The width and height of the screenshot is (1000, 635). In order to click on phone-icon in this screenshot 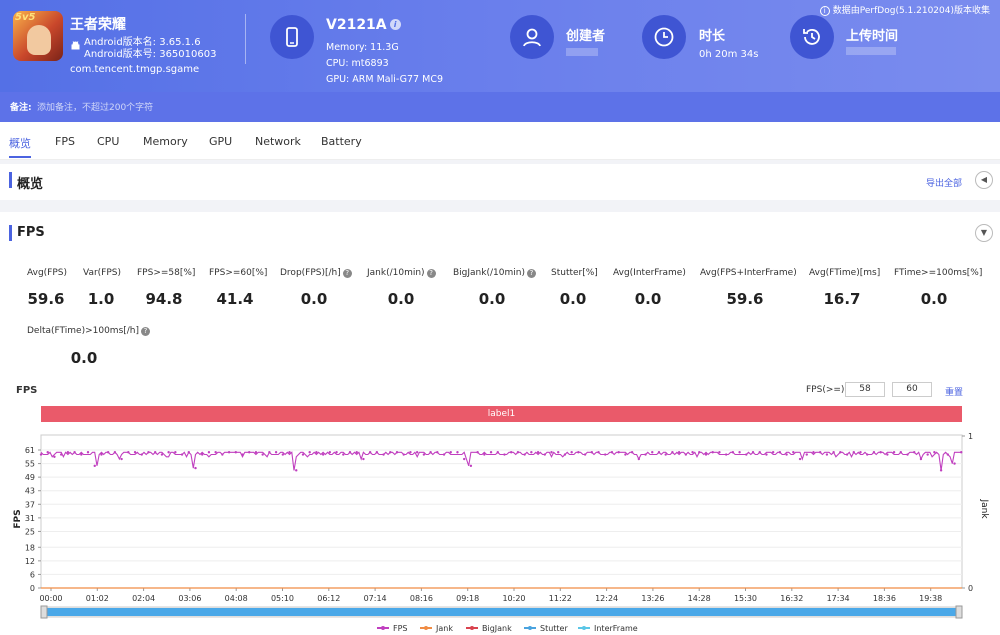, I will do `click(292, 37)`.